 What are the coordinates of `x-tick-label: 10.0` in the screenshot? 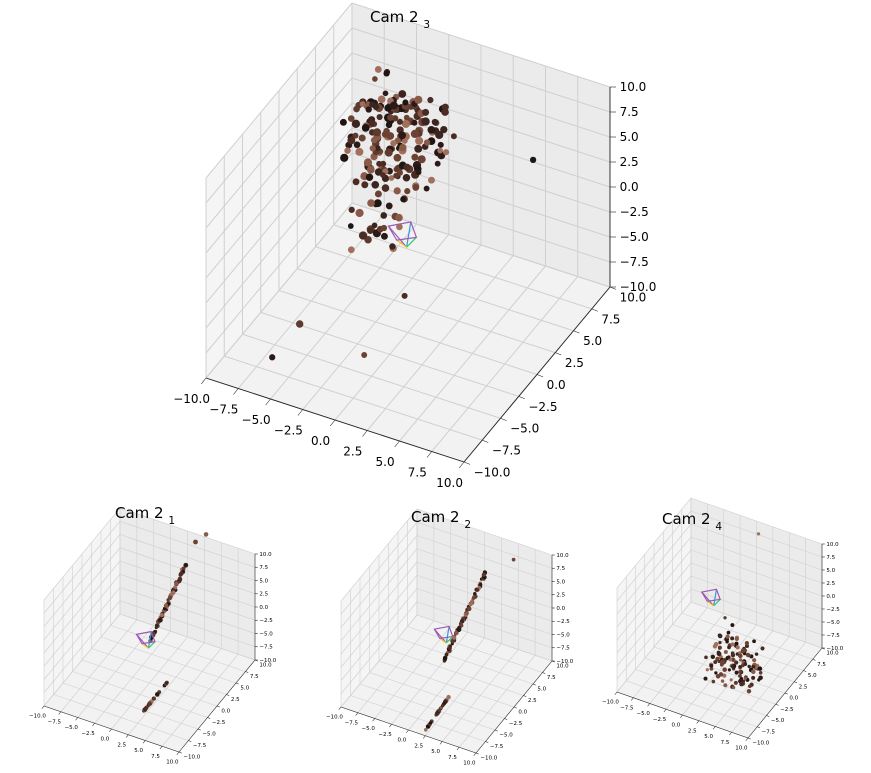 It's located at (469, 764).